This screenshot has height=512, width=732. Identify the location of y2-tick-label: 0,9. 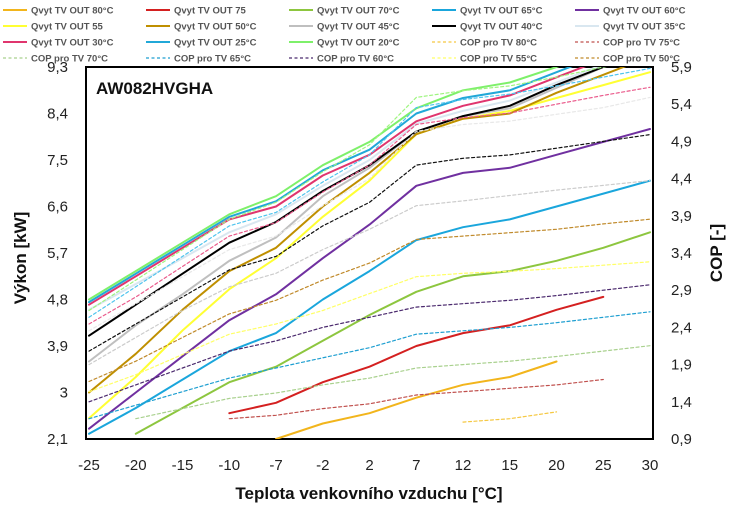
(681, 439).